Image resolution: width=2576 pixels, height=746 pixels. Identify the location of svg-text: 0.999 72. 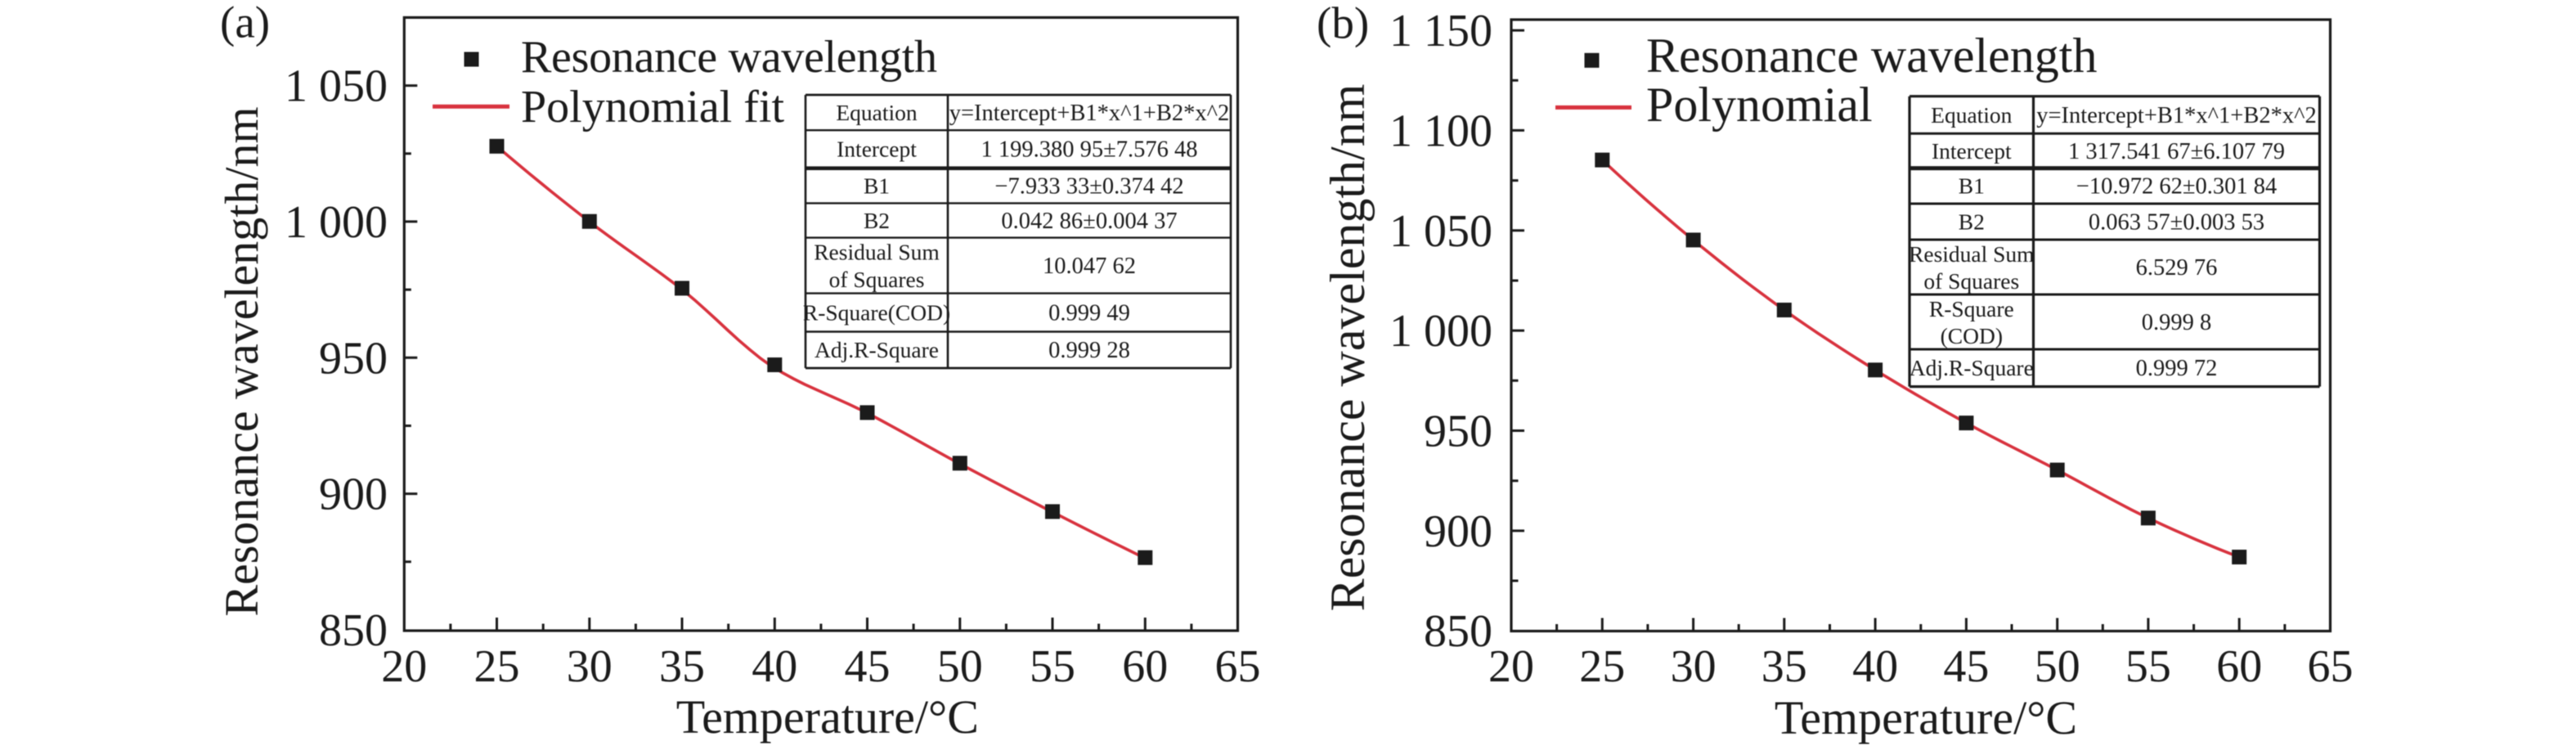
(2177, 368).